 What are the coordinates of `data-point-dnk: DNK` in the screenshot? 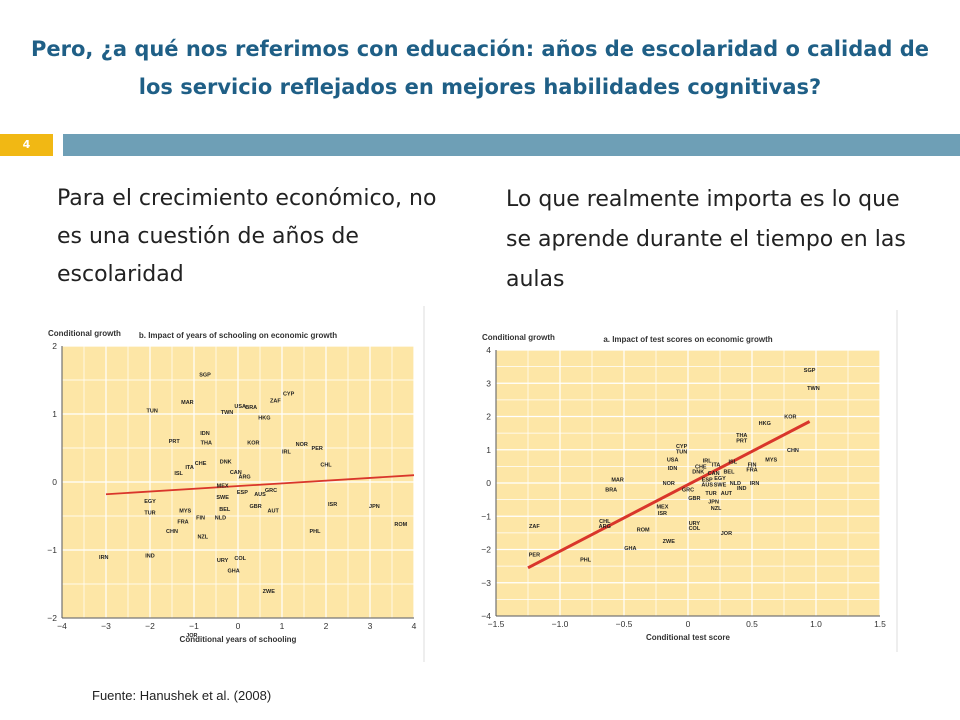 It's located at (226, 463).